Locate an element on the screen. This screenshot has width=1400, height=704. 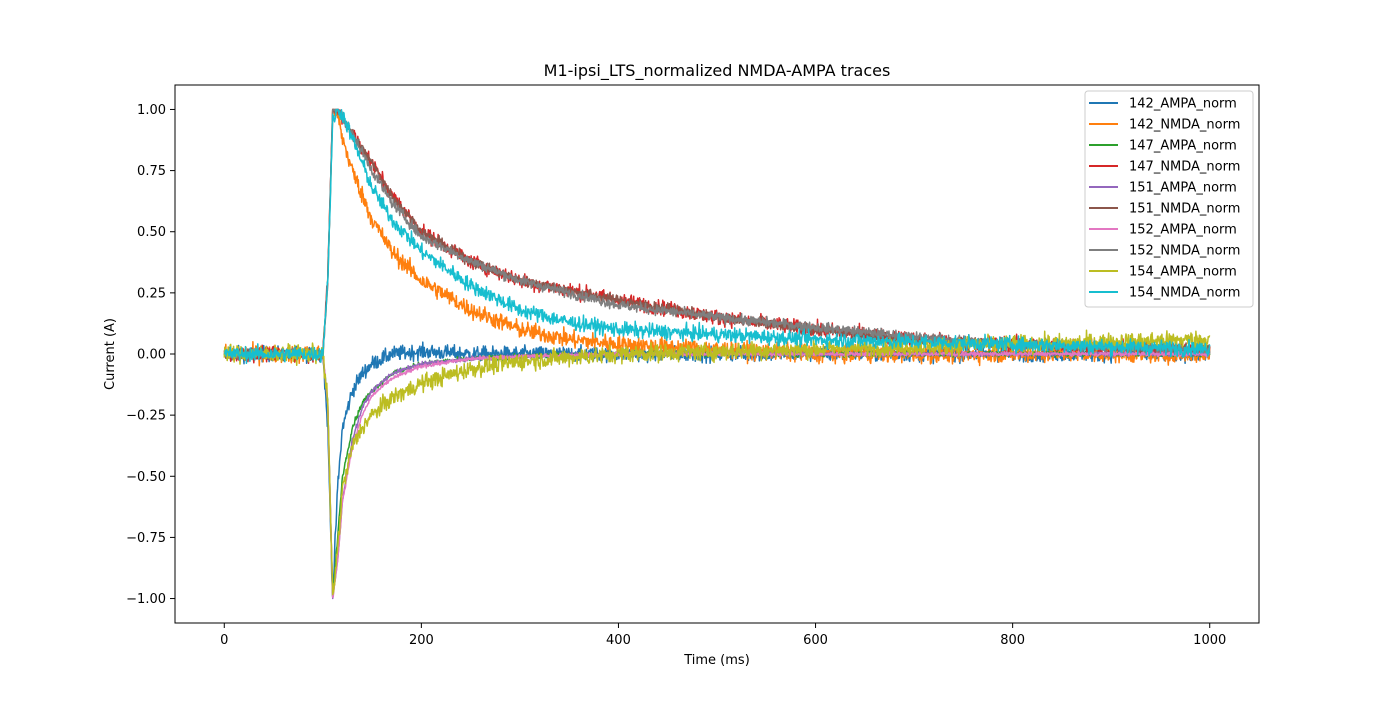
legend-label: 151_NMDA_norm is located at coordinates (1184, 209).